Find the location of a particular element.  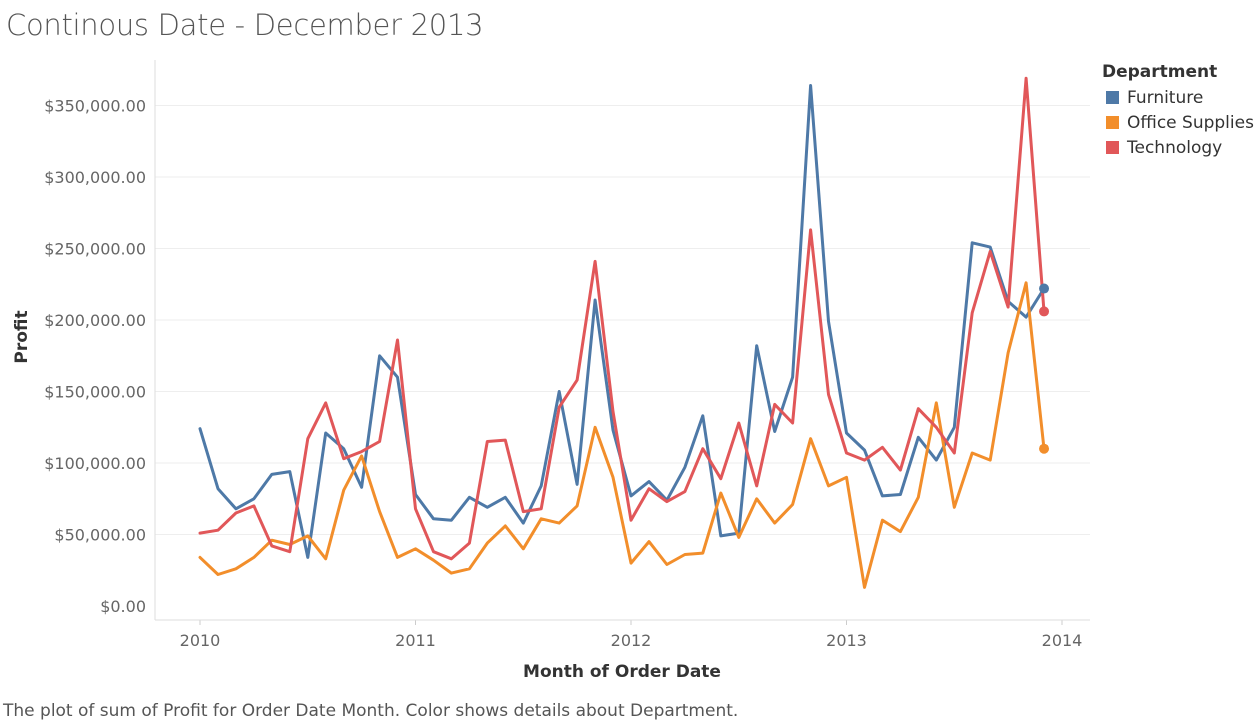

x-axis-ticks: 2010 2011 2012 2013 2014 is located at coordinates (631, 635).